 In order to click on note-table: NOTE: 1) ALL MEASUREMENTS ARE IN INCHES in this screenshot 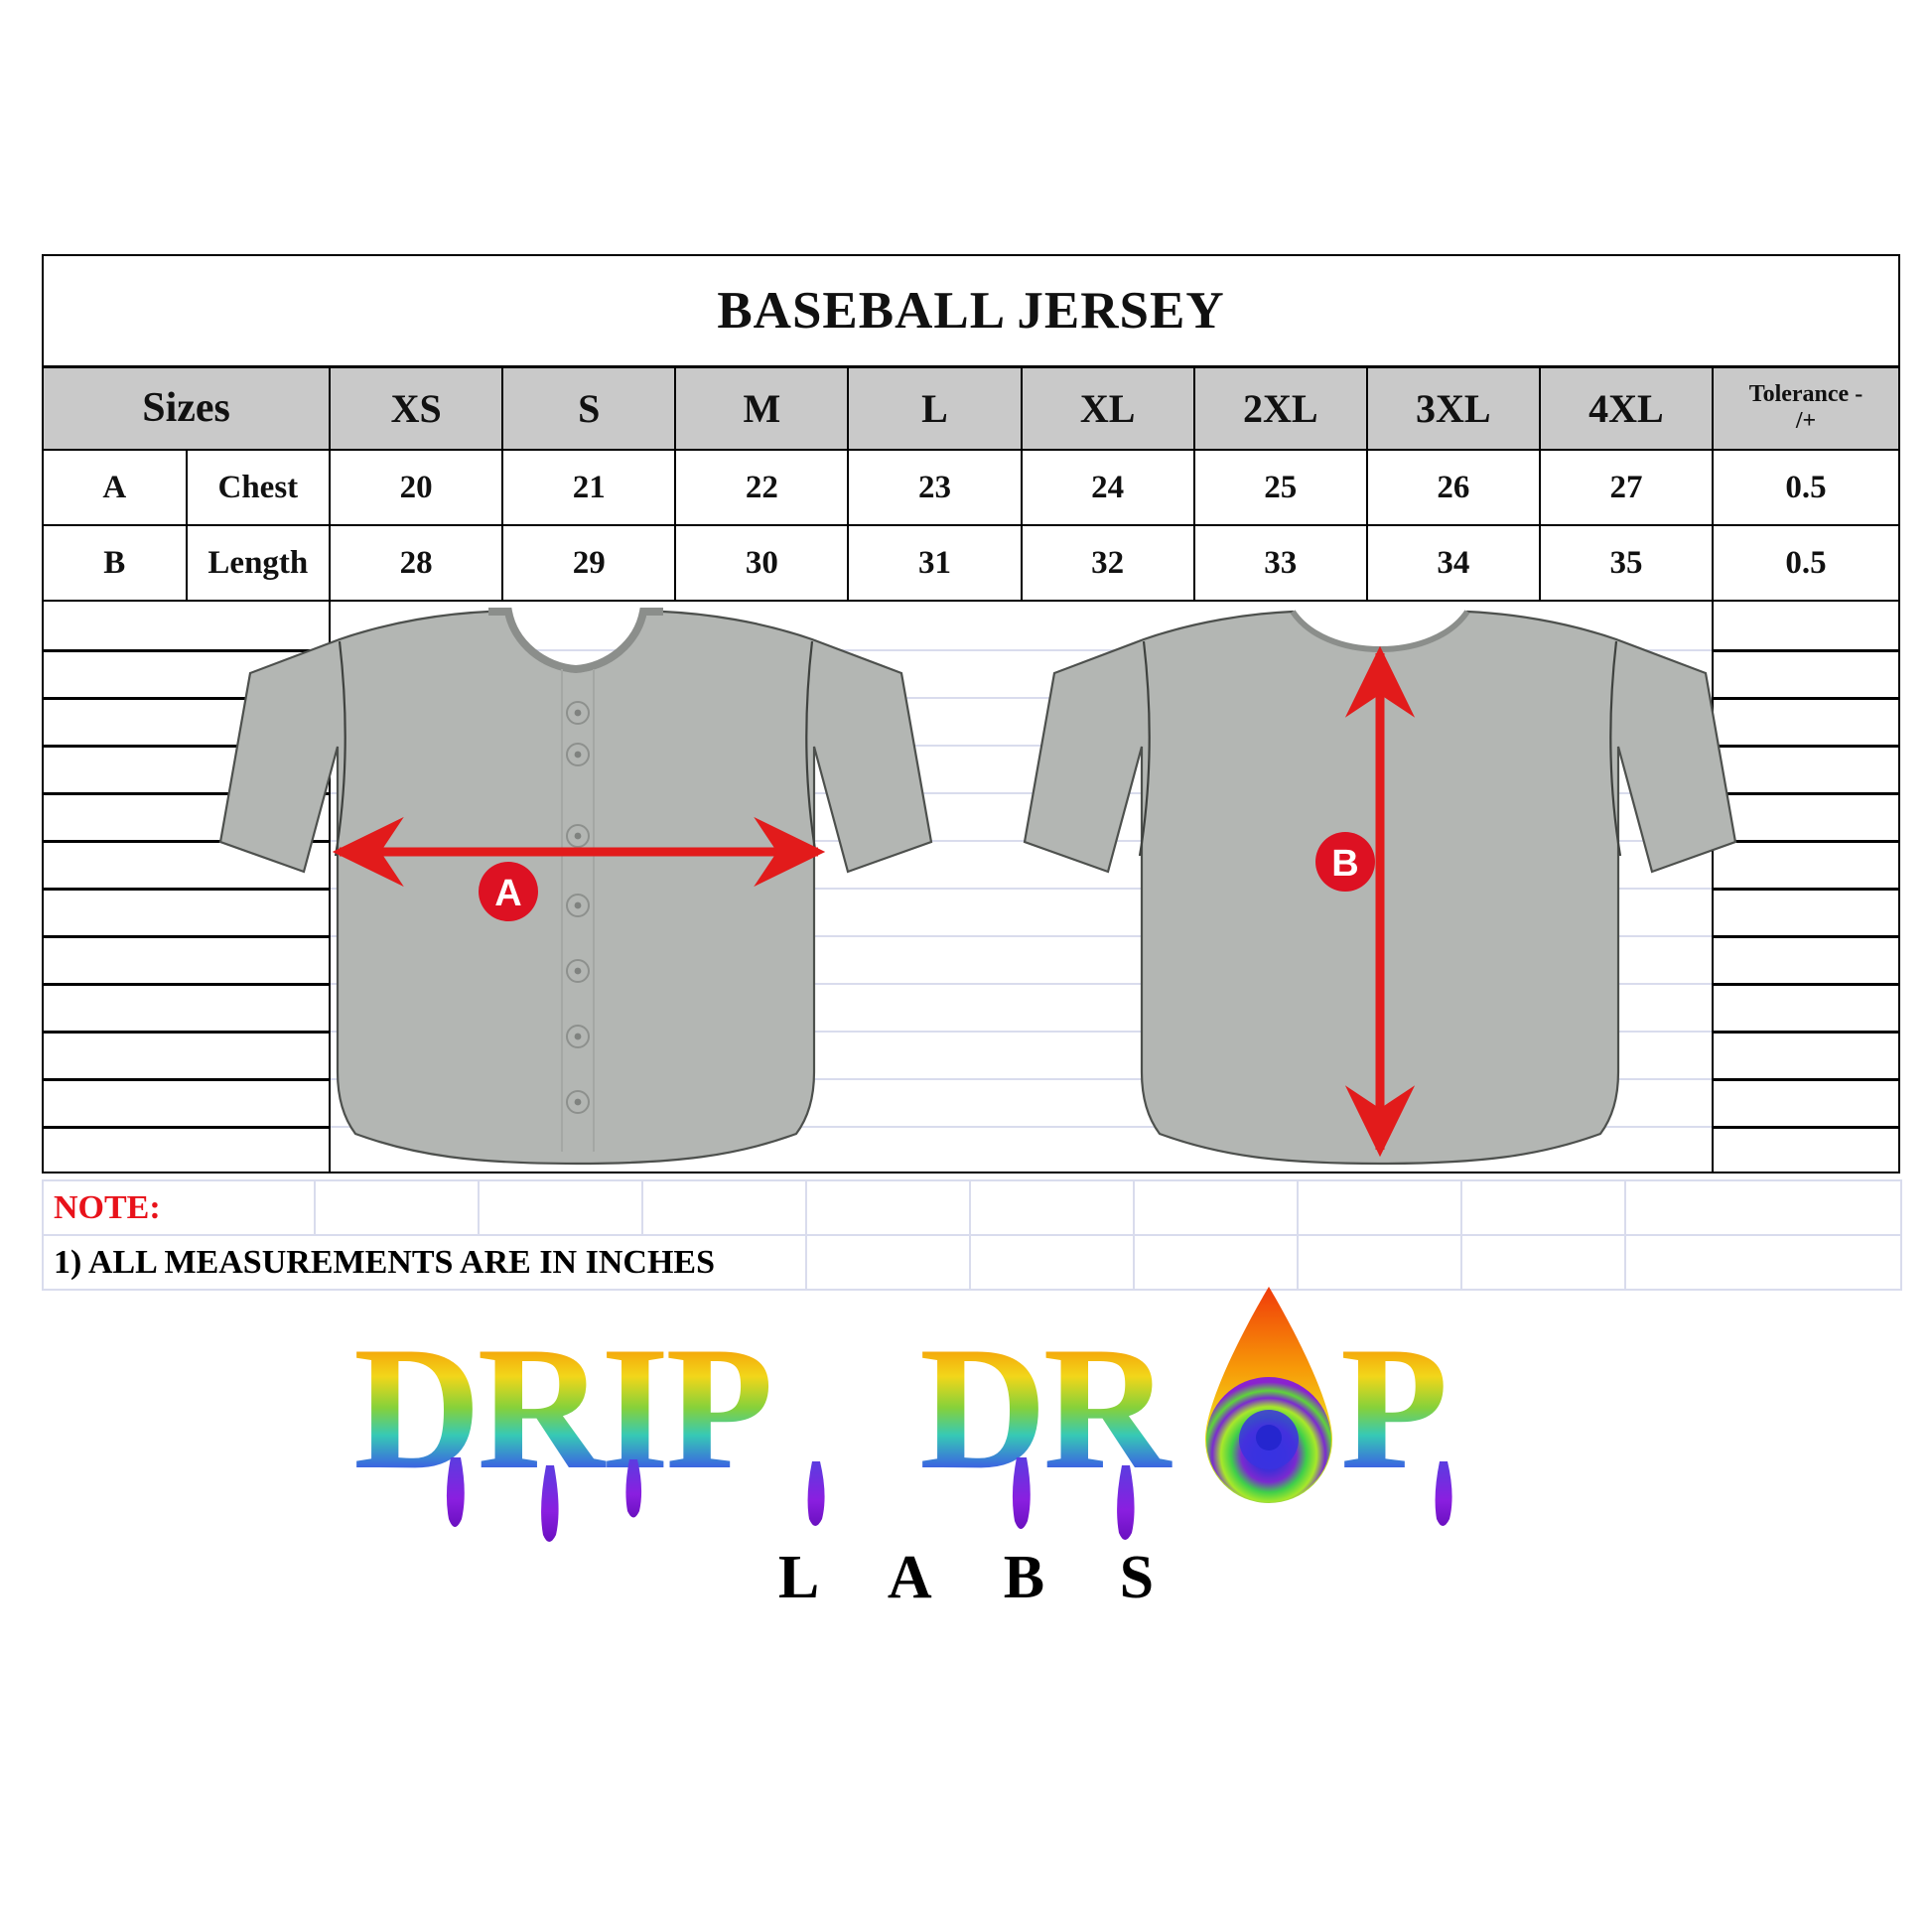, I will do `click(972, 1235)`.